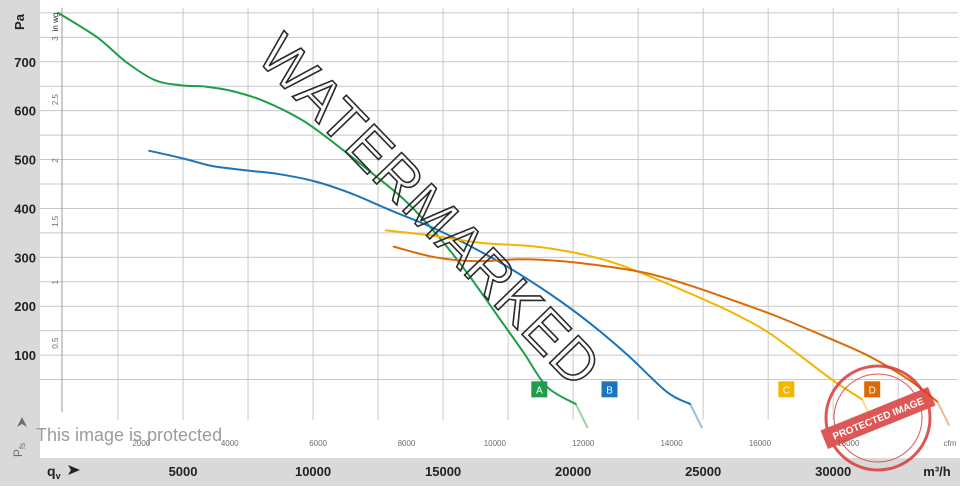 This screenshot has width=960, height=491. What do you see at coordinates (495, 443) in the screenshot?
I see `cfm-tick-label: 10000` at bounding box center [495, 443].